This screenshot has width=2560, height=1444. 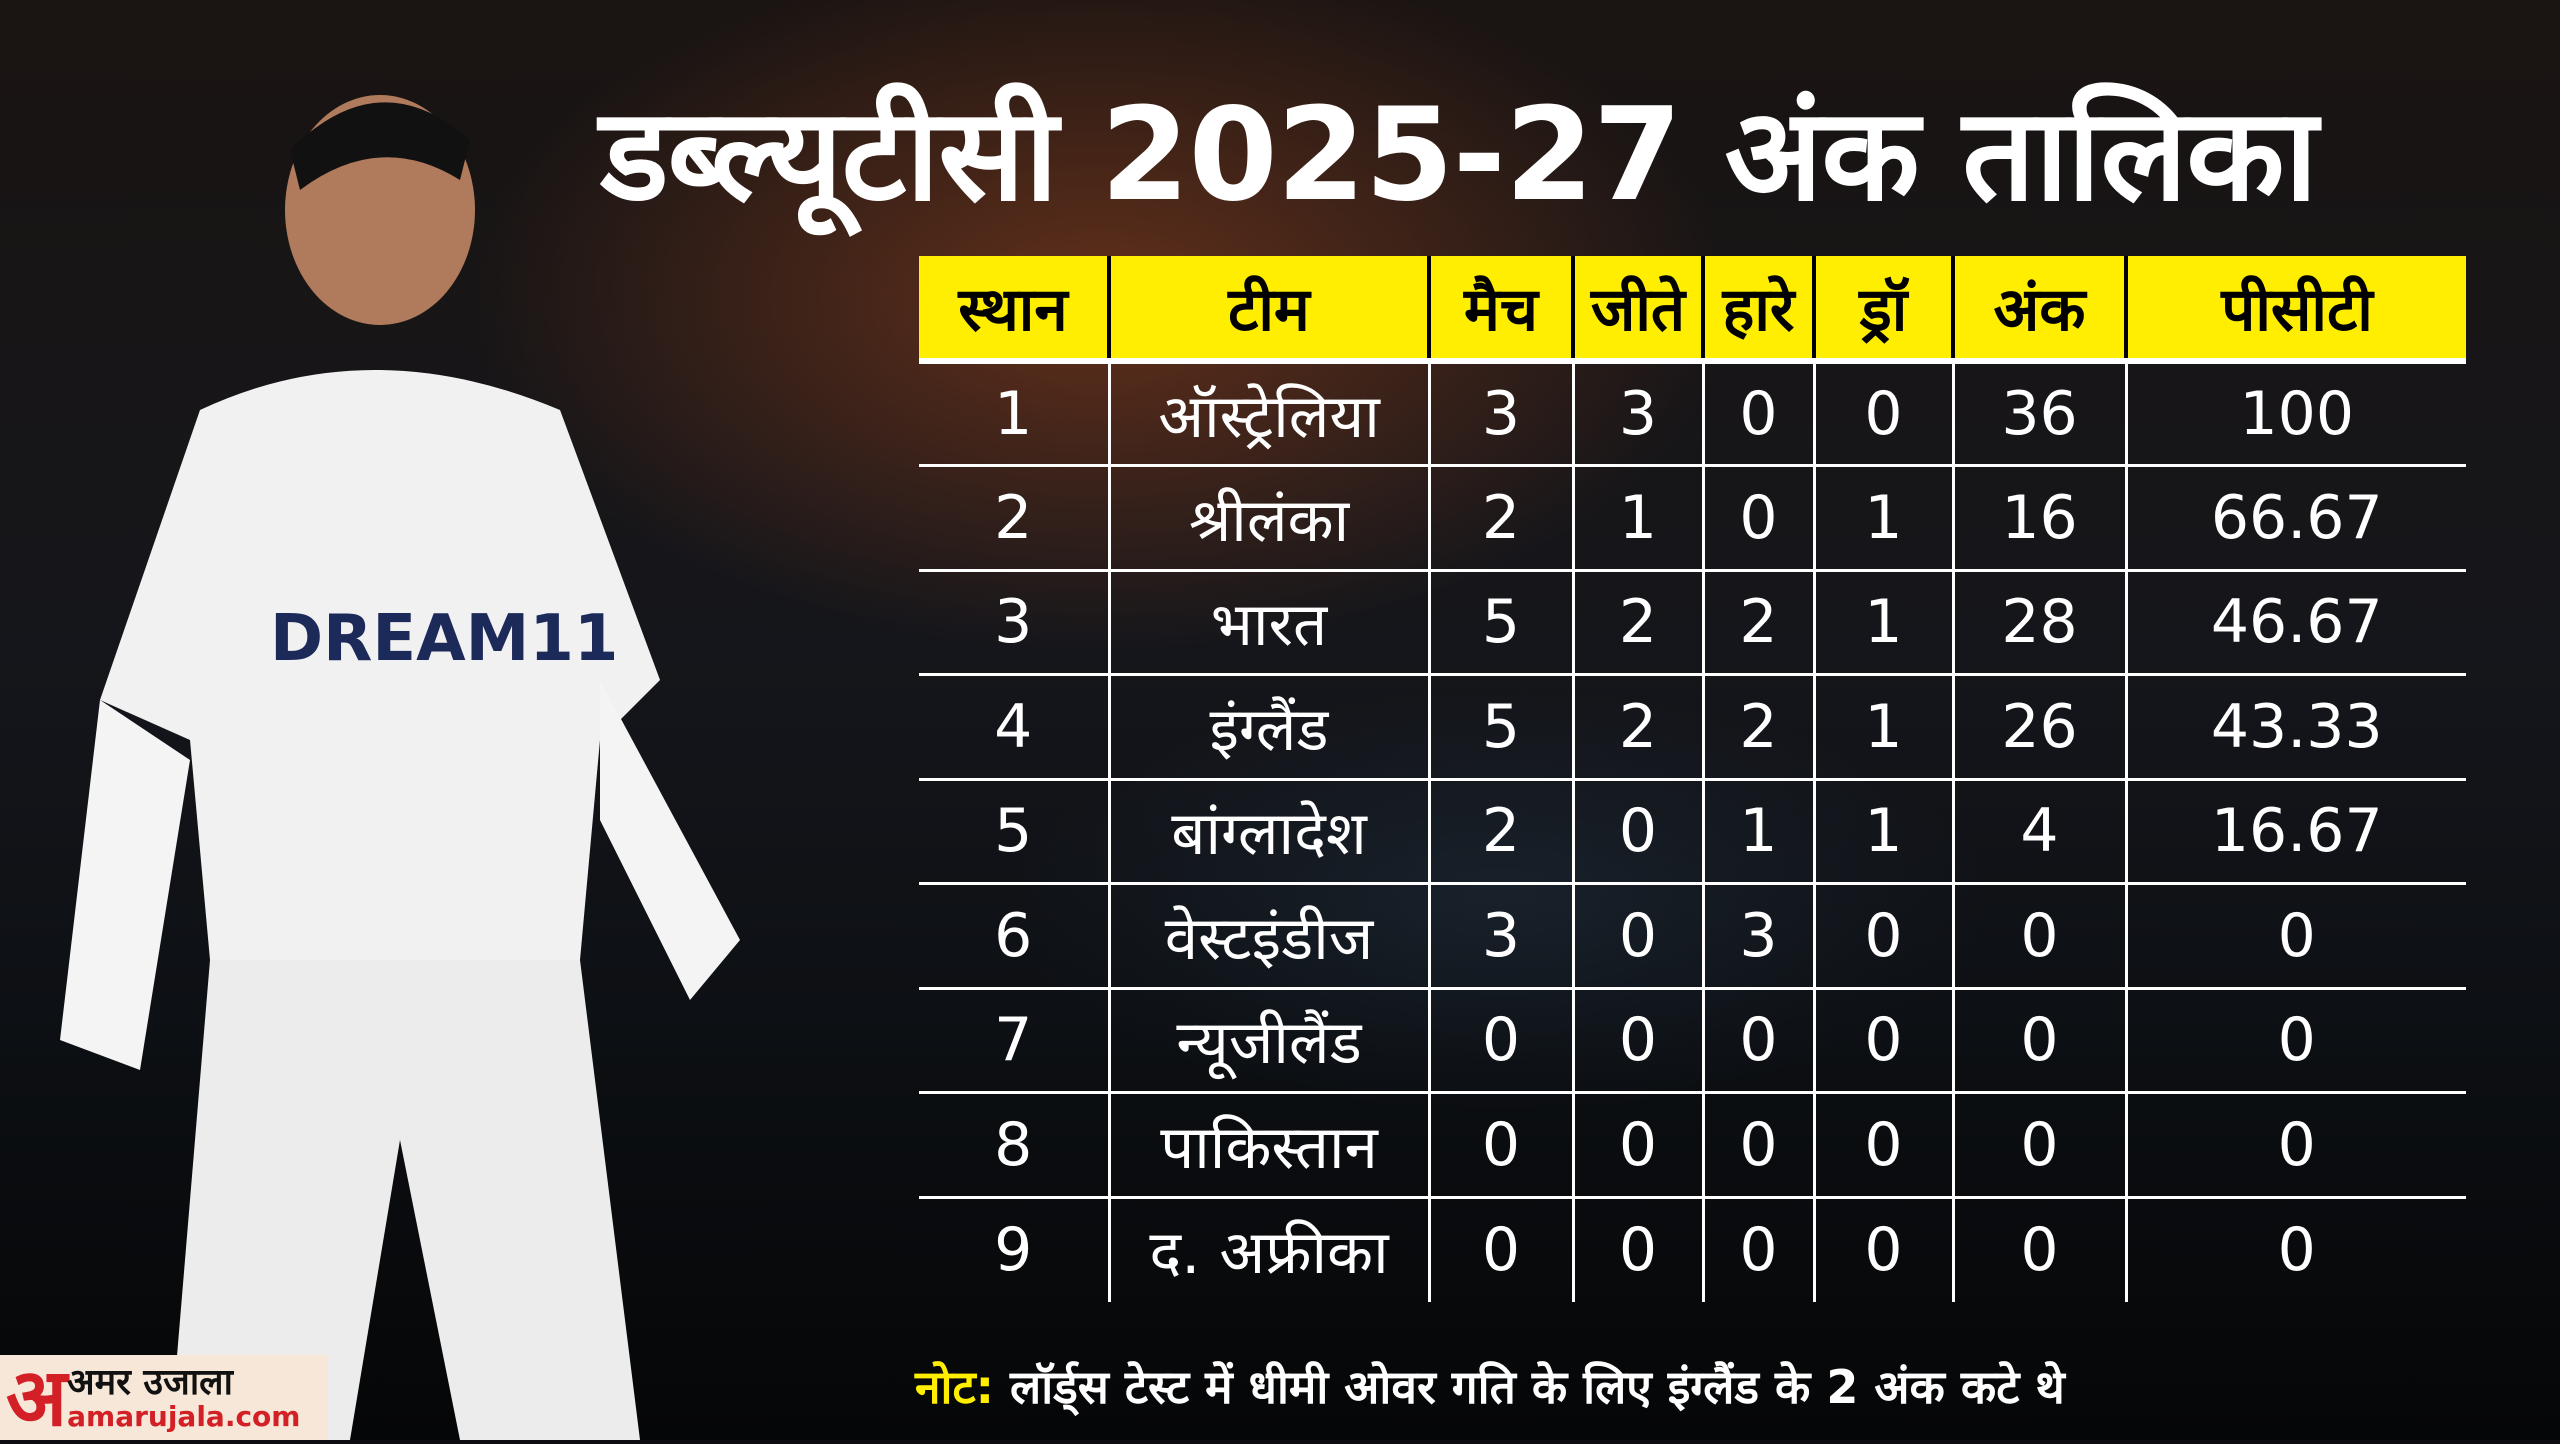 I want to click on table-cell: 7, so click(x=1014, y=1041).